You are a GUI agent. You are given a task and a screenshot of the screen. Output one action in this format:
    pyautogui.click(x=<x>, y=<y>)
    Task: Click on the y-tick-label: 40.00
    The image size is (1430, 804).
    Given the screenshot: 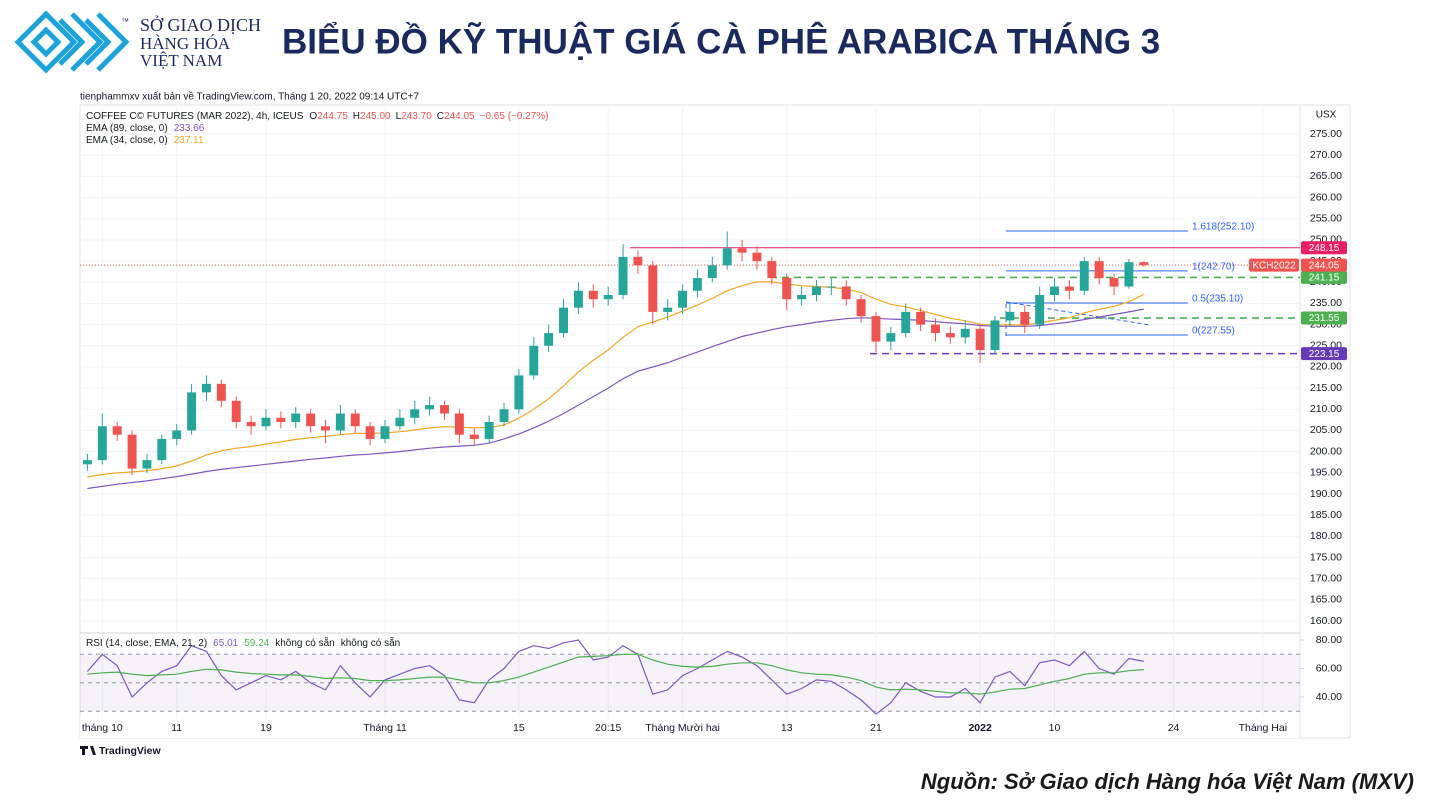 What is the action you would take?
    pyautogui.click(x=1329, y=697)
    